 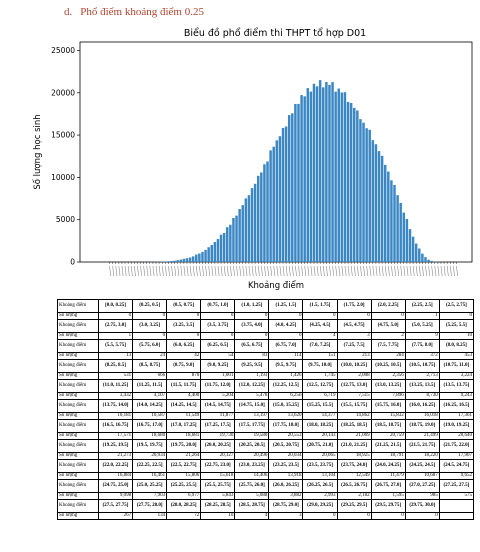 I want to click on count-cell: 20,496, so click(x=252, y=456).